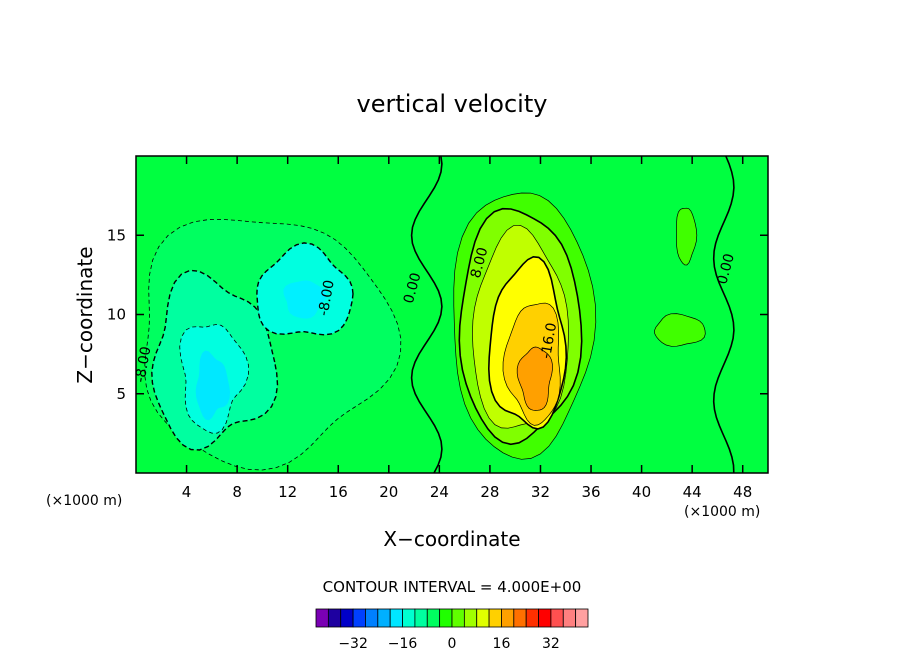 Image resolution: width=904 pixels, height=654 pixels. Describe the element at coordinates (680, 330) in the screenshot. I see `contour-right-blob-b` at that location.